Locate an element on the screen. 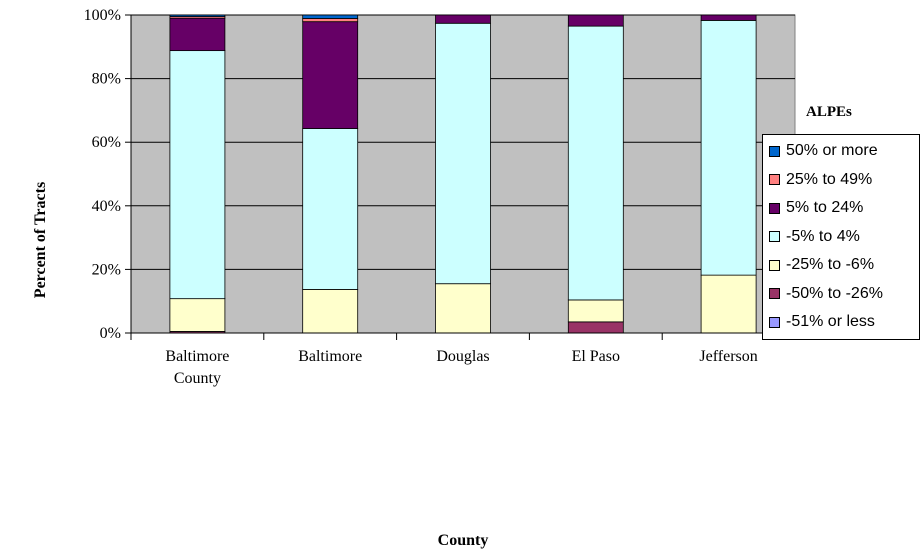 This screenshot has width=923, height=552. y-tick-label: 100% is located at coordinates (102, 15).